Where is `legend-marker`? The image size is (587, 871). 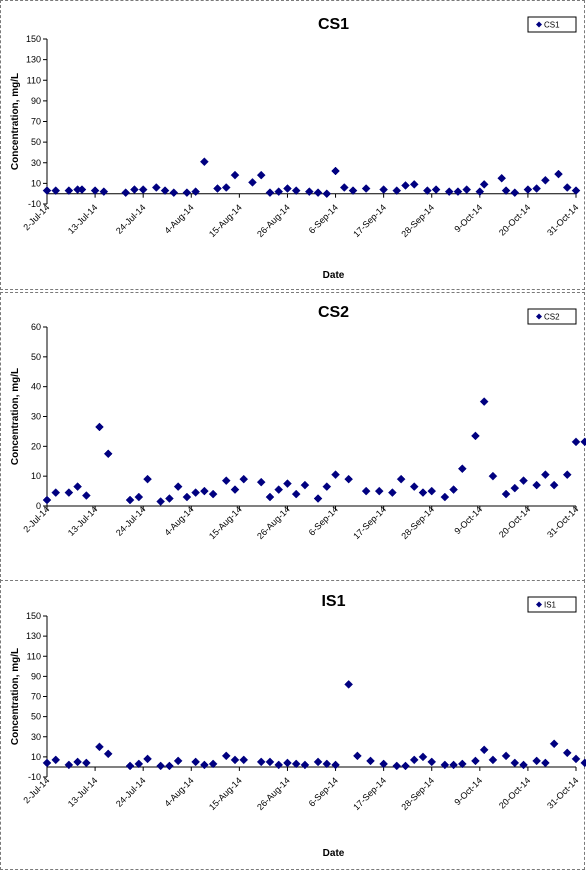 legend-marker is located at coordinates (539, 316).